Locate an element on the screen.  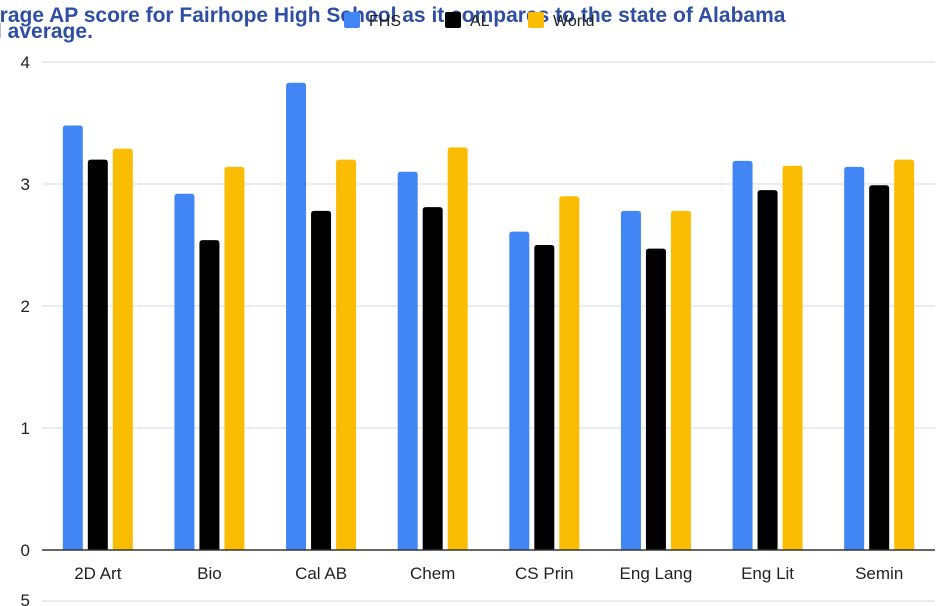
x-tick-label: CS Prin is located at coordinates (544, 573).